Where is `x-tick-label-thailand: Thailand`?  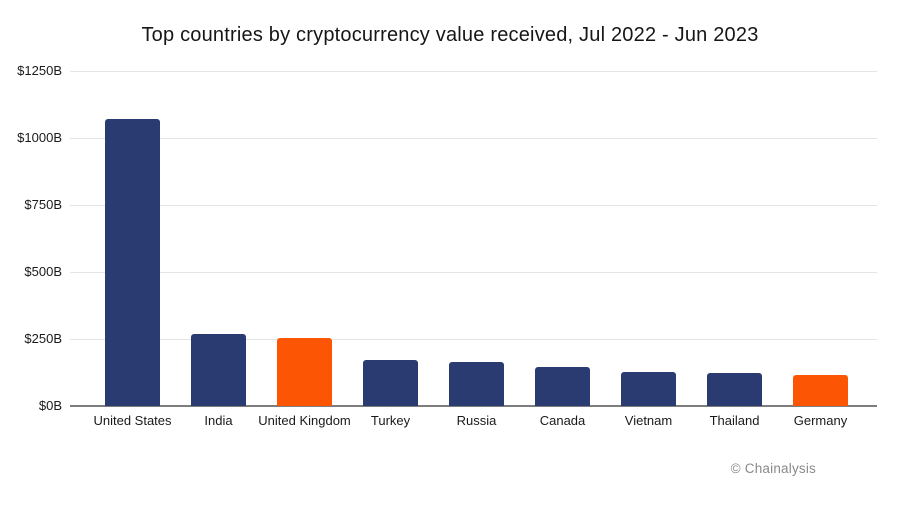 x-tick-label-thailand: Thailand is located at coordinates (734, 420).